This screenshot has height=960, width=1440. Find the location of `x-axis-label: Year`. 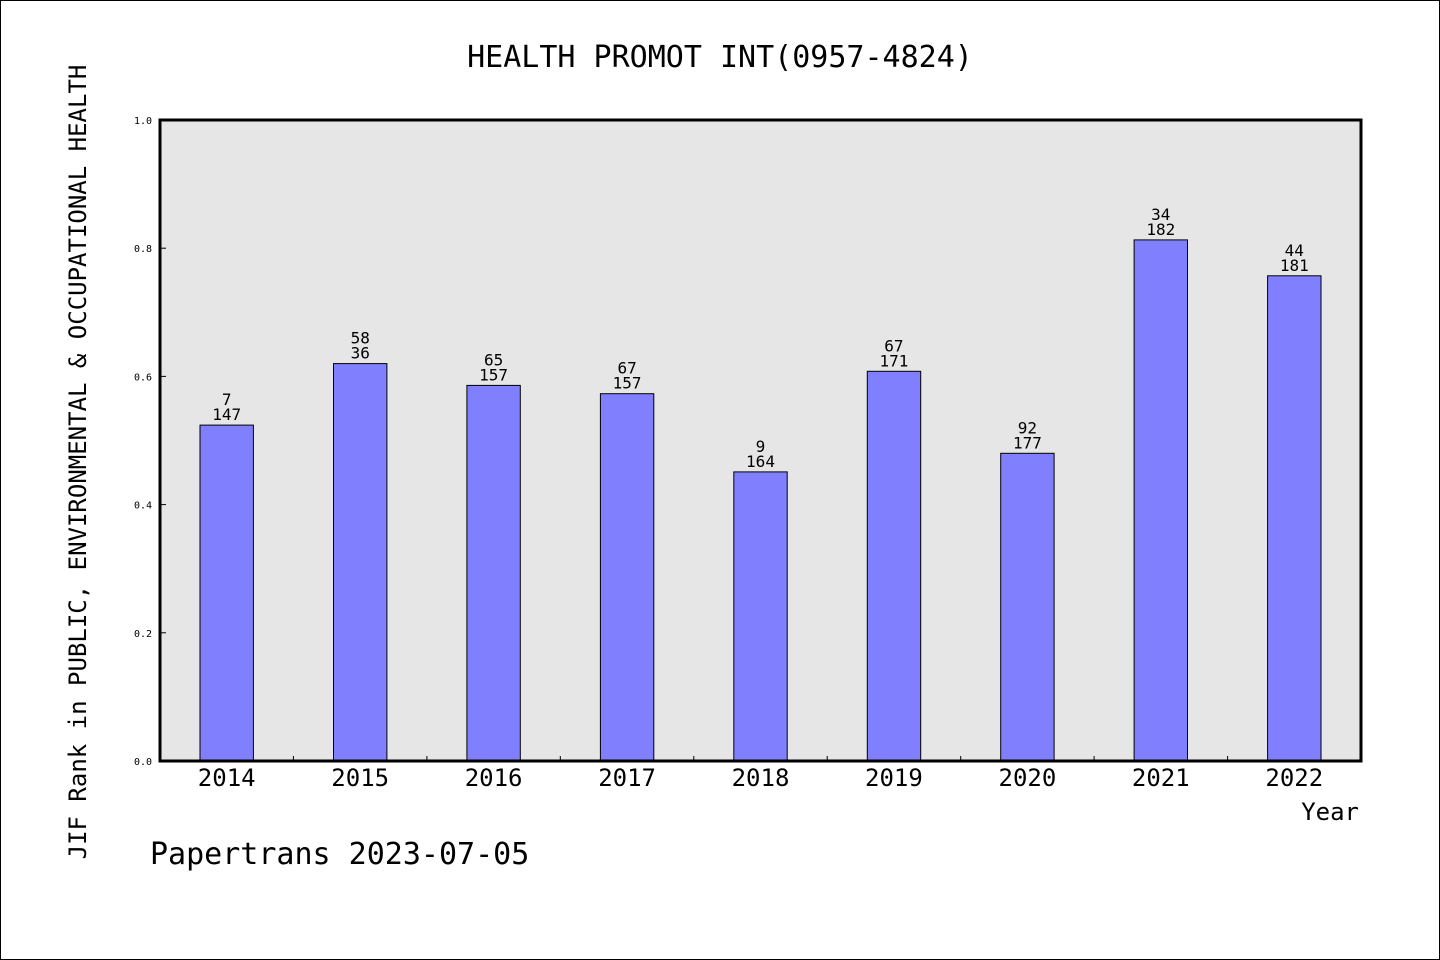

x-axis-label: Year is located at coordinates (1330, 812).